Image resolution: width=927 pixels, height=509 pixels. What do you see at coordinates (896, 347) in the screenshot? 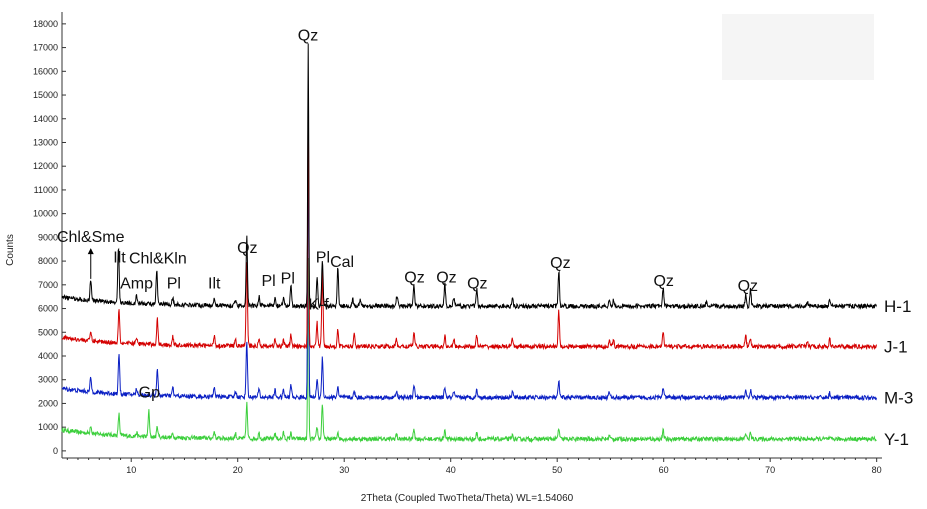
I see `sample-label-j-1: J-1` at bounding box center [896, 347].